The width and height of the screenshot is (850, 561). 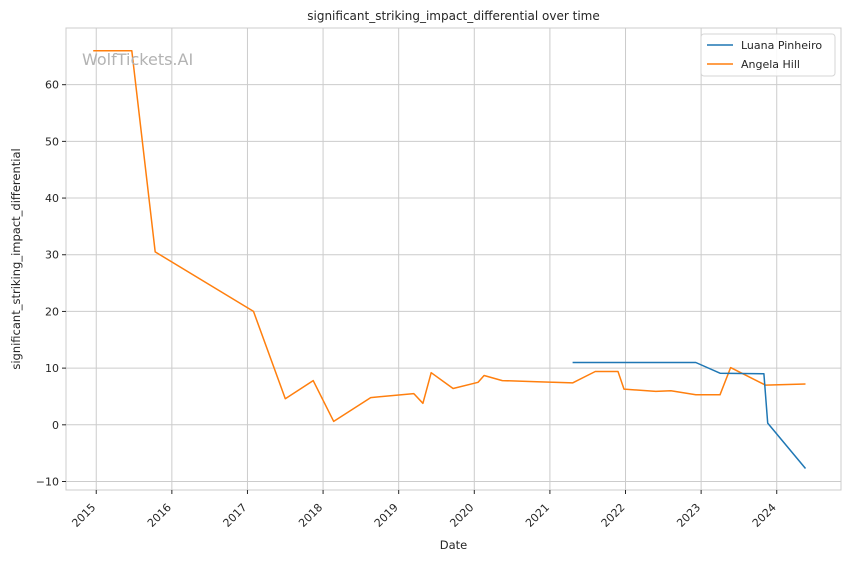 What do you see at coordinates (83, 515) in the screenshot?
I see `x-tick-label: 2015` at bounding box center [83, 515].